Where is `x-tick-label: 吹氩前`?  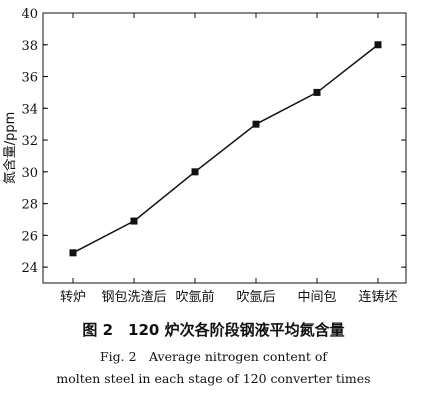 x-tick-label: 吹氩前 is located at coordinates (194, 297).